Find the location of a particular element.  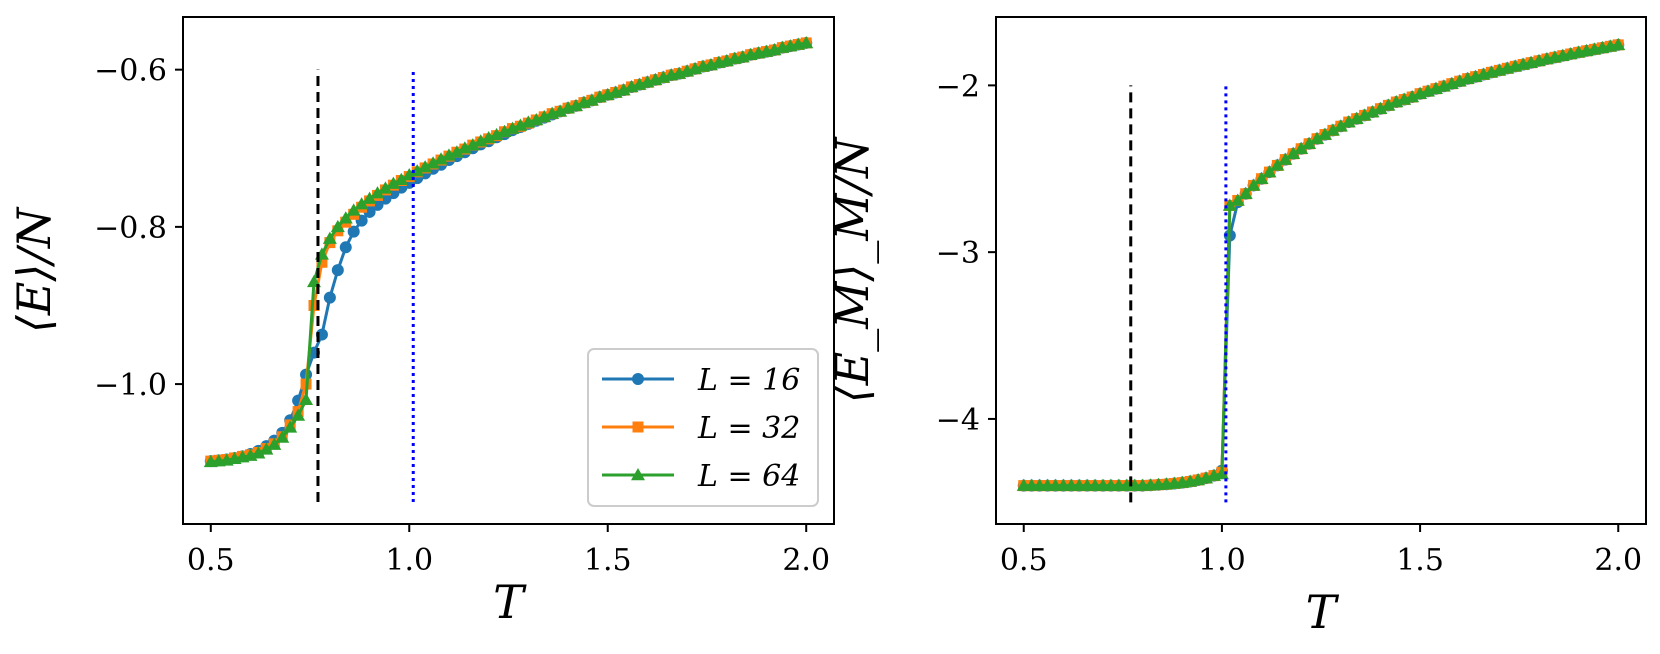

x-tick-label: 1.0 is located at coordinates (1222, 560).